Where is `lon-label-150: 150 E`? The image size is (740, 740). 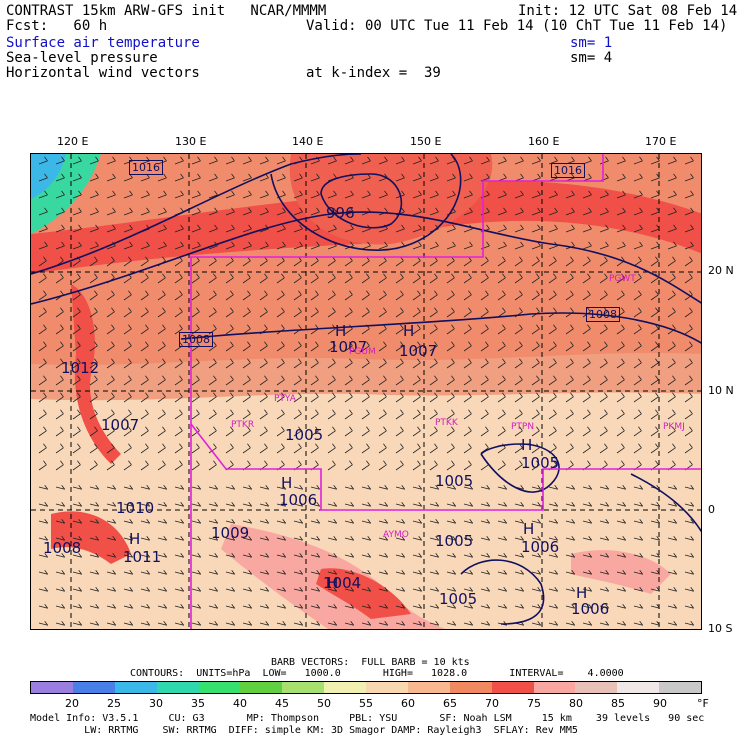 lon-label-150: 150 E is located at coordinates (426, 141).